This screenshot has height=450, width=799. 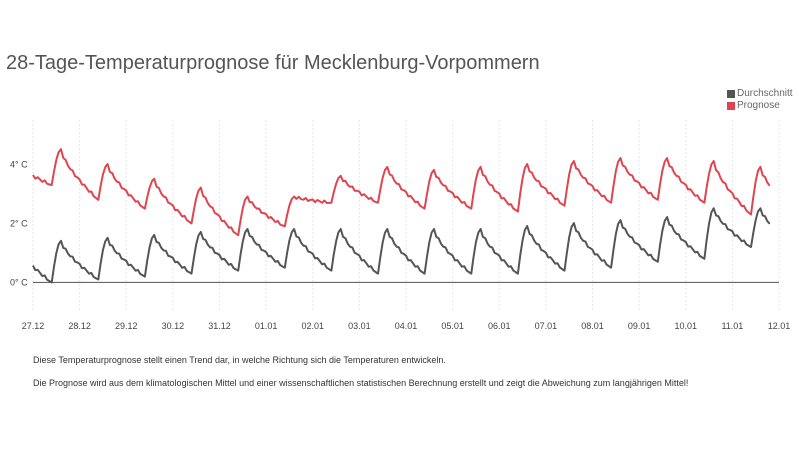 I want to click on x-tick-label: 30.12, so click(x=173, y=326).